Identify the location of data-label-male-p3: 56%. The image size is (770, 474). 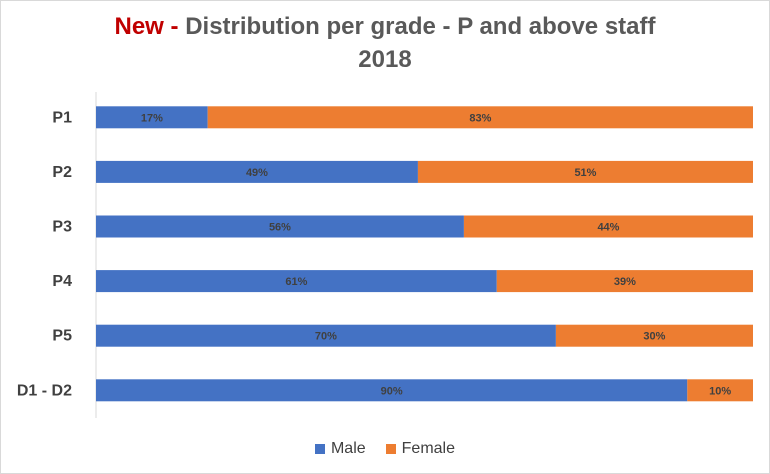
(280, 228).